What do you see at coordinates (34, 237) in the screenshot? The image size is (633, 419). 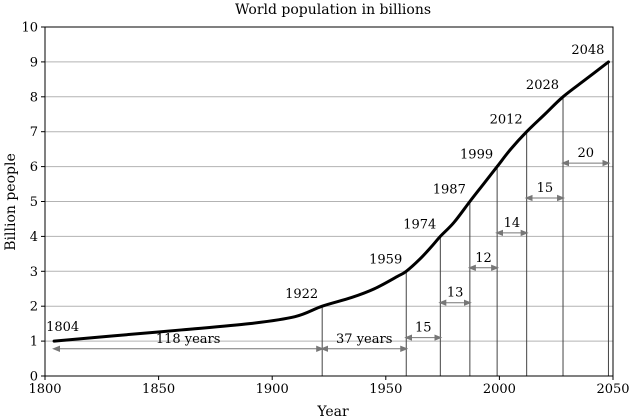 I see `y-tick-label-4: 4` at bounding box center [34, 237].